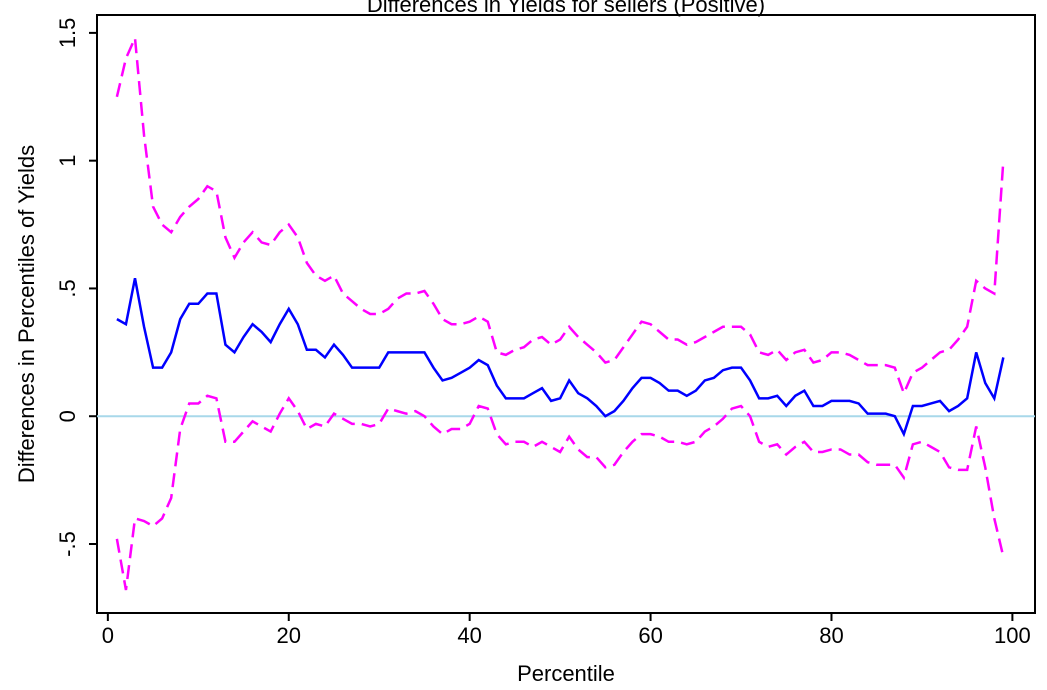 The height and width of the screenshot is (690, 1047). What do you see at coordinates (1012, 635) in the screenshot?
I see `x-tick-label: 100` at bounding box center [1012, 635].